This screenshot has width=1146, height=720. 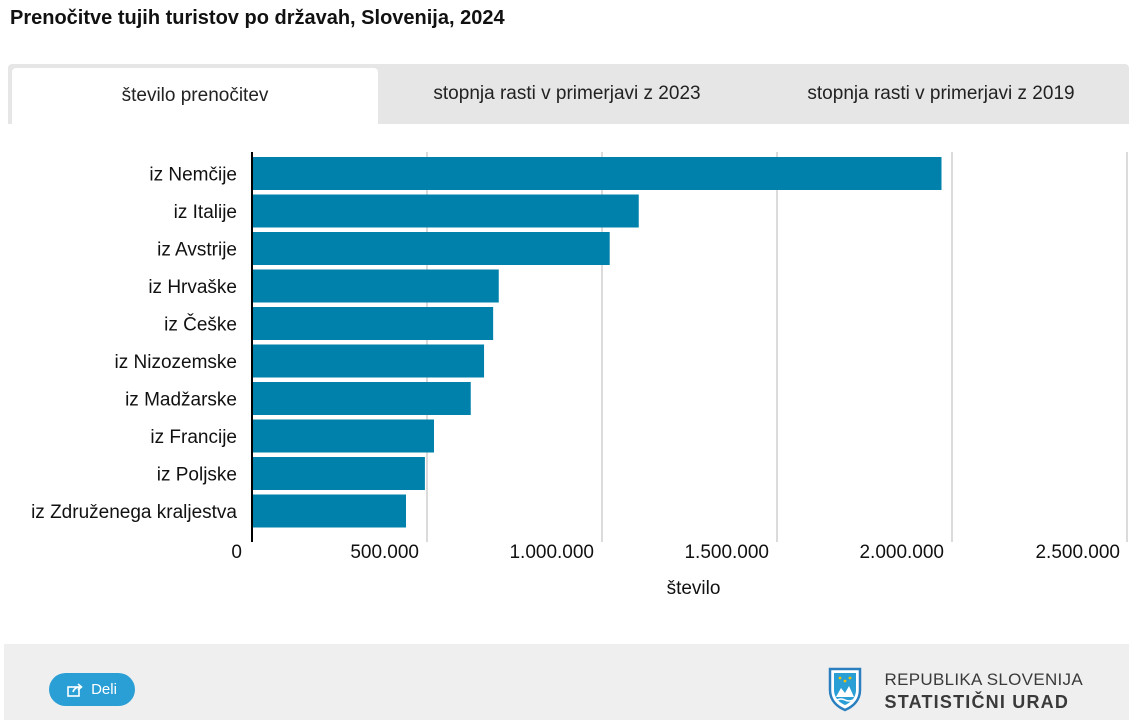 What do you see at coordinates (195, 96) in the screenshot?
I see `tab-stevilo-prenocitev: število prenočitev` at bounding box center [195, 96].